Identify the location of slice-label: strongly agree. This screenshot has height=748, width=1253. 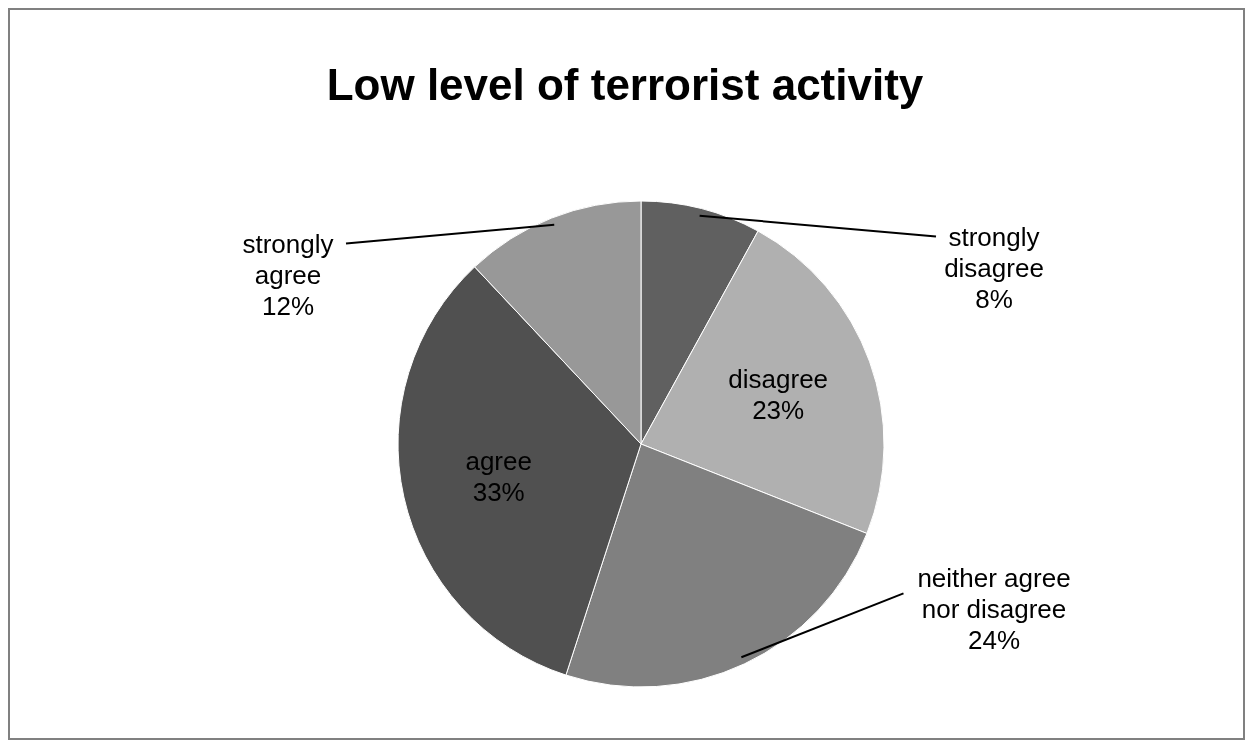
(288, 259).